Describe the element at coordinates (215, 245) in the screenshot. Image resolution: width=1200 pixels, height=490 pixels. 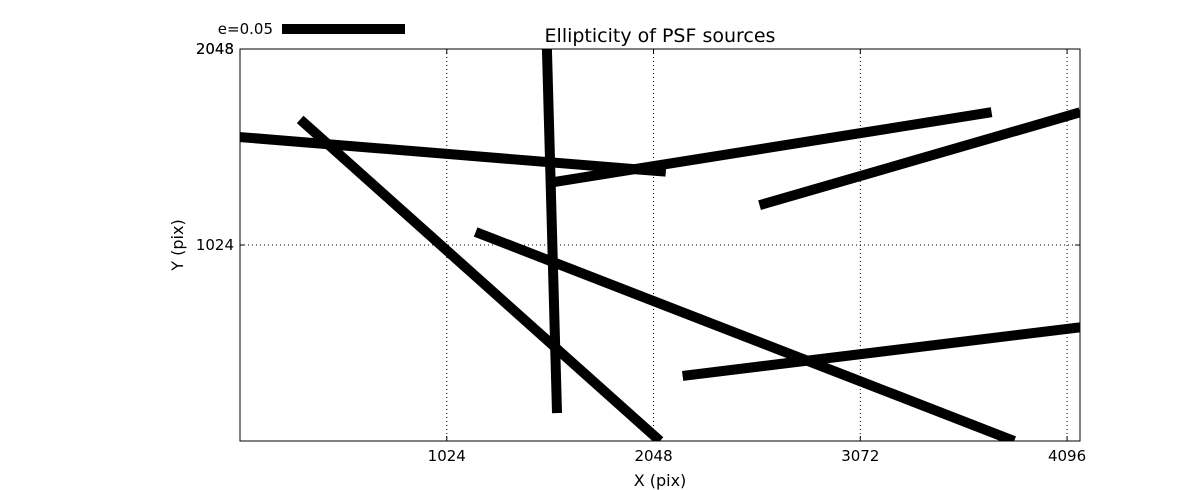
I see `y-tick-label: 1024` at that location.